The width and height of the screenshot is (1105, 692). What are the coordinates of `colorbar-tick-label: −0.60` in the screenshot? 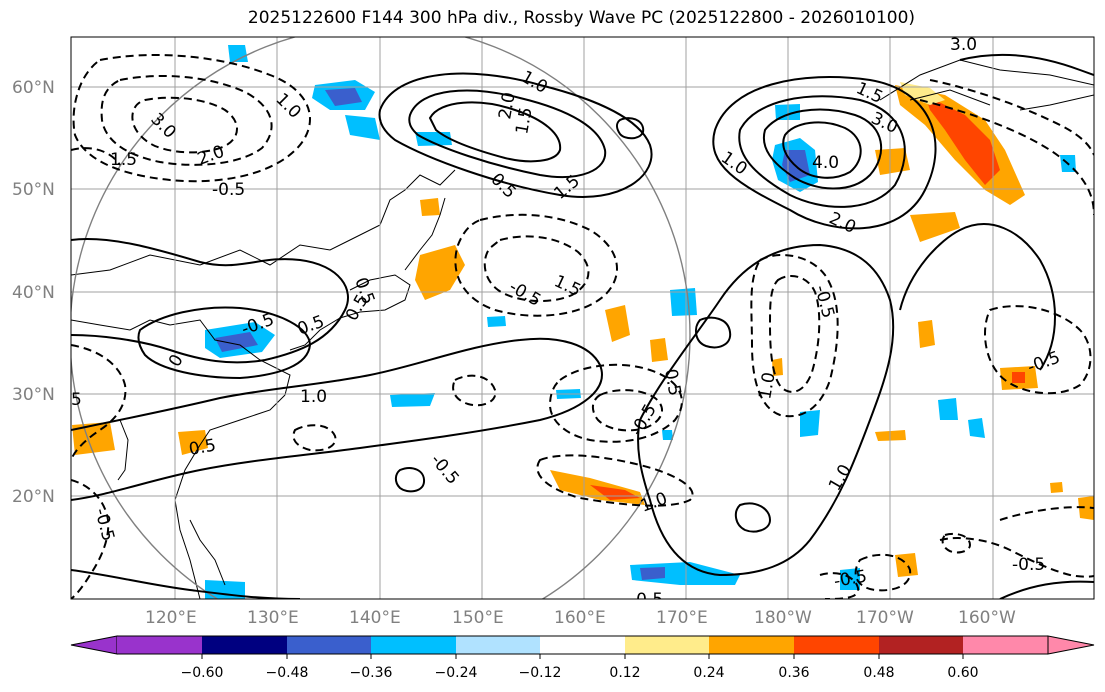 It's located at (202, 673).